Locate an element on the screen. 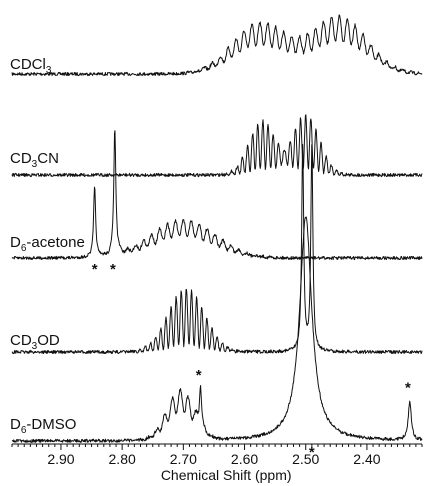  x-tick-label: 2.60 is located at coordinates (244, 459).